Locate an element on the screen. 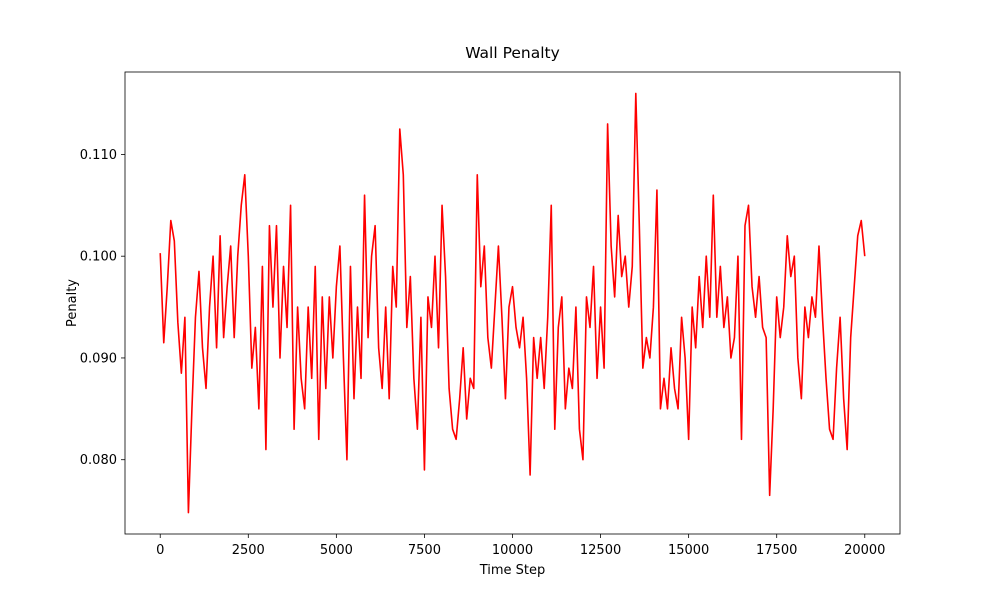  y-tick-label: 0.080 is located at coordinates (98, 460).